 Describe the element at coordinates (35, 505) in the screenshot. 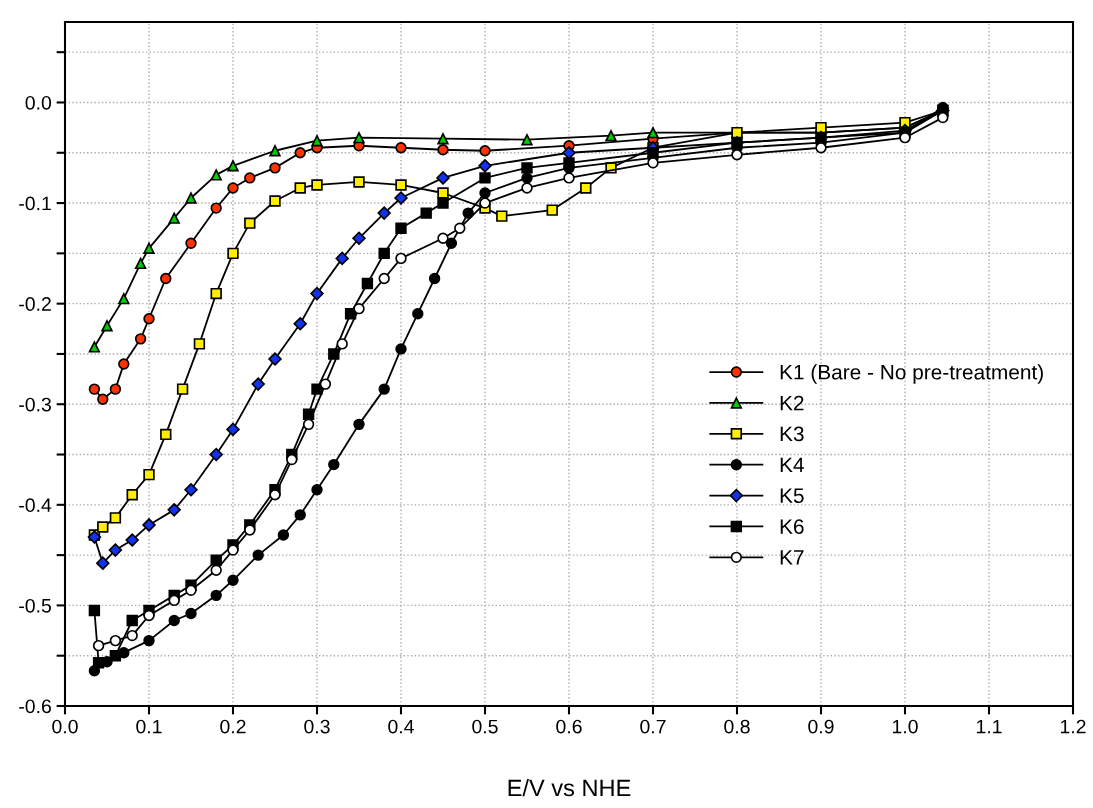

I see `y-tick-label: -0.4` at that location.